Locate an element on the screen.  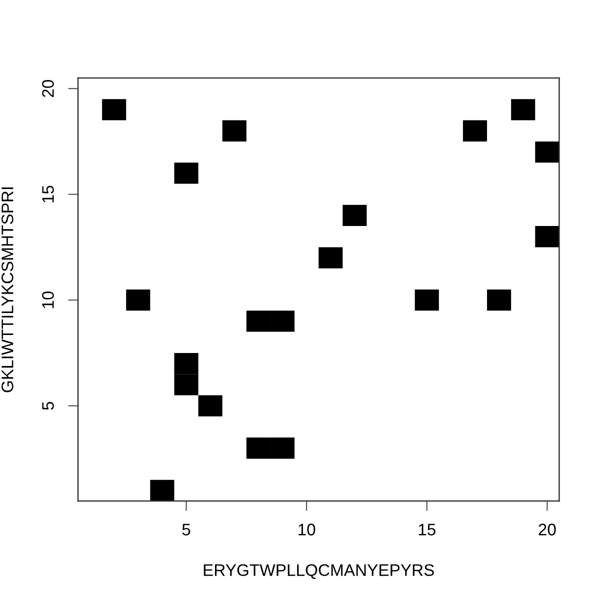
y-tick-label: 15 is located at coordinates (48, 194).